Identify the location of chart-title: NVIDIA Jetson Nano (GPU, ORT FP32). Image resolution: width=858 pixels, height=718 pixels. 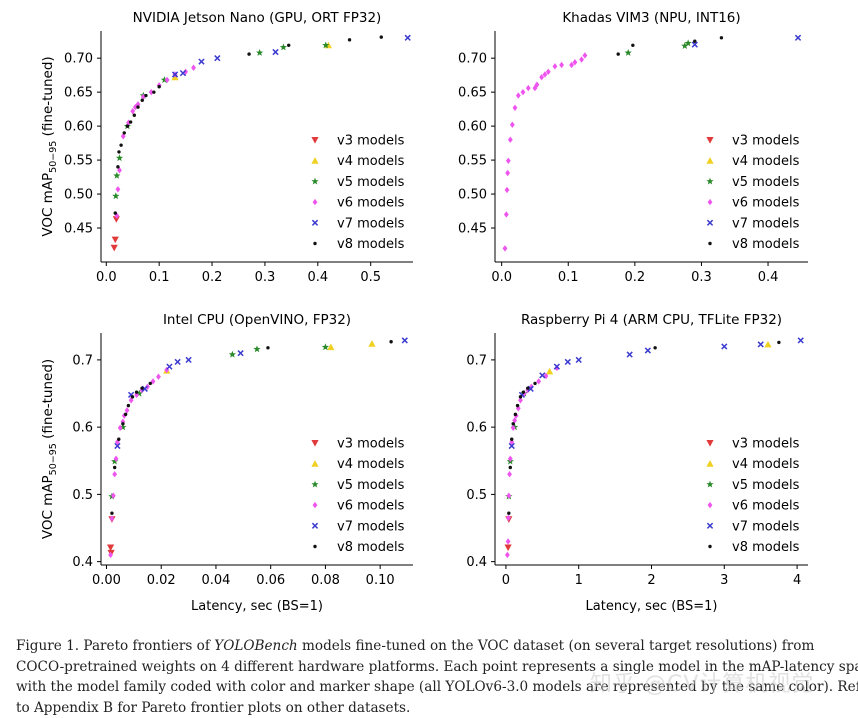
(257, 18).